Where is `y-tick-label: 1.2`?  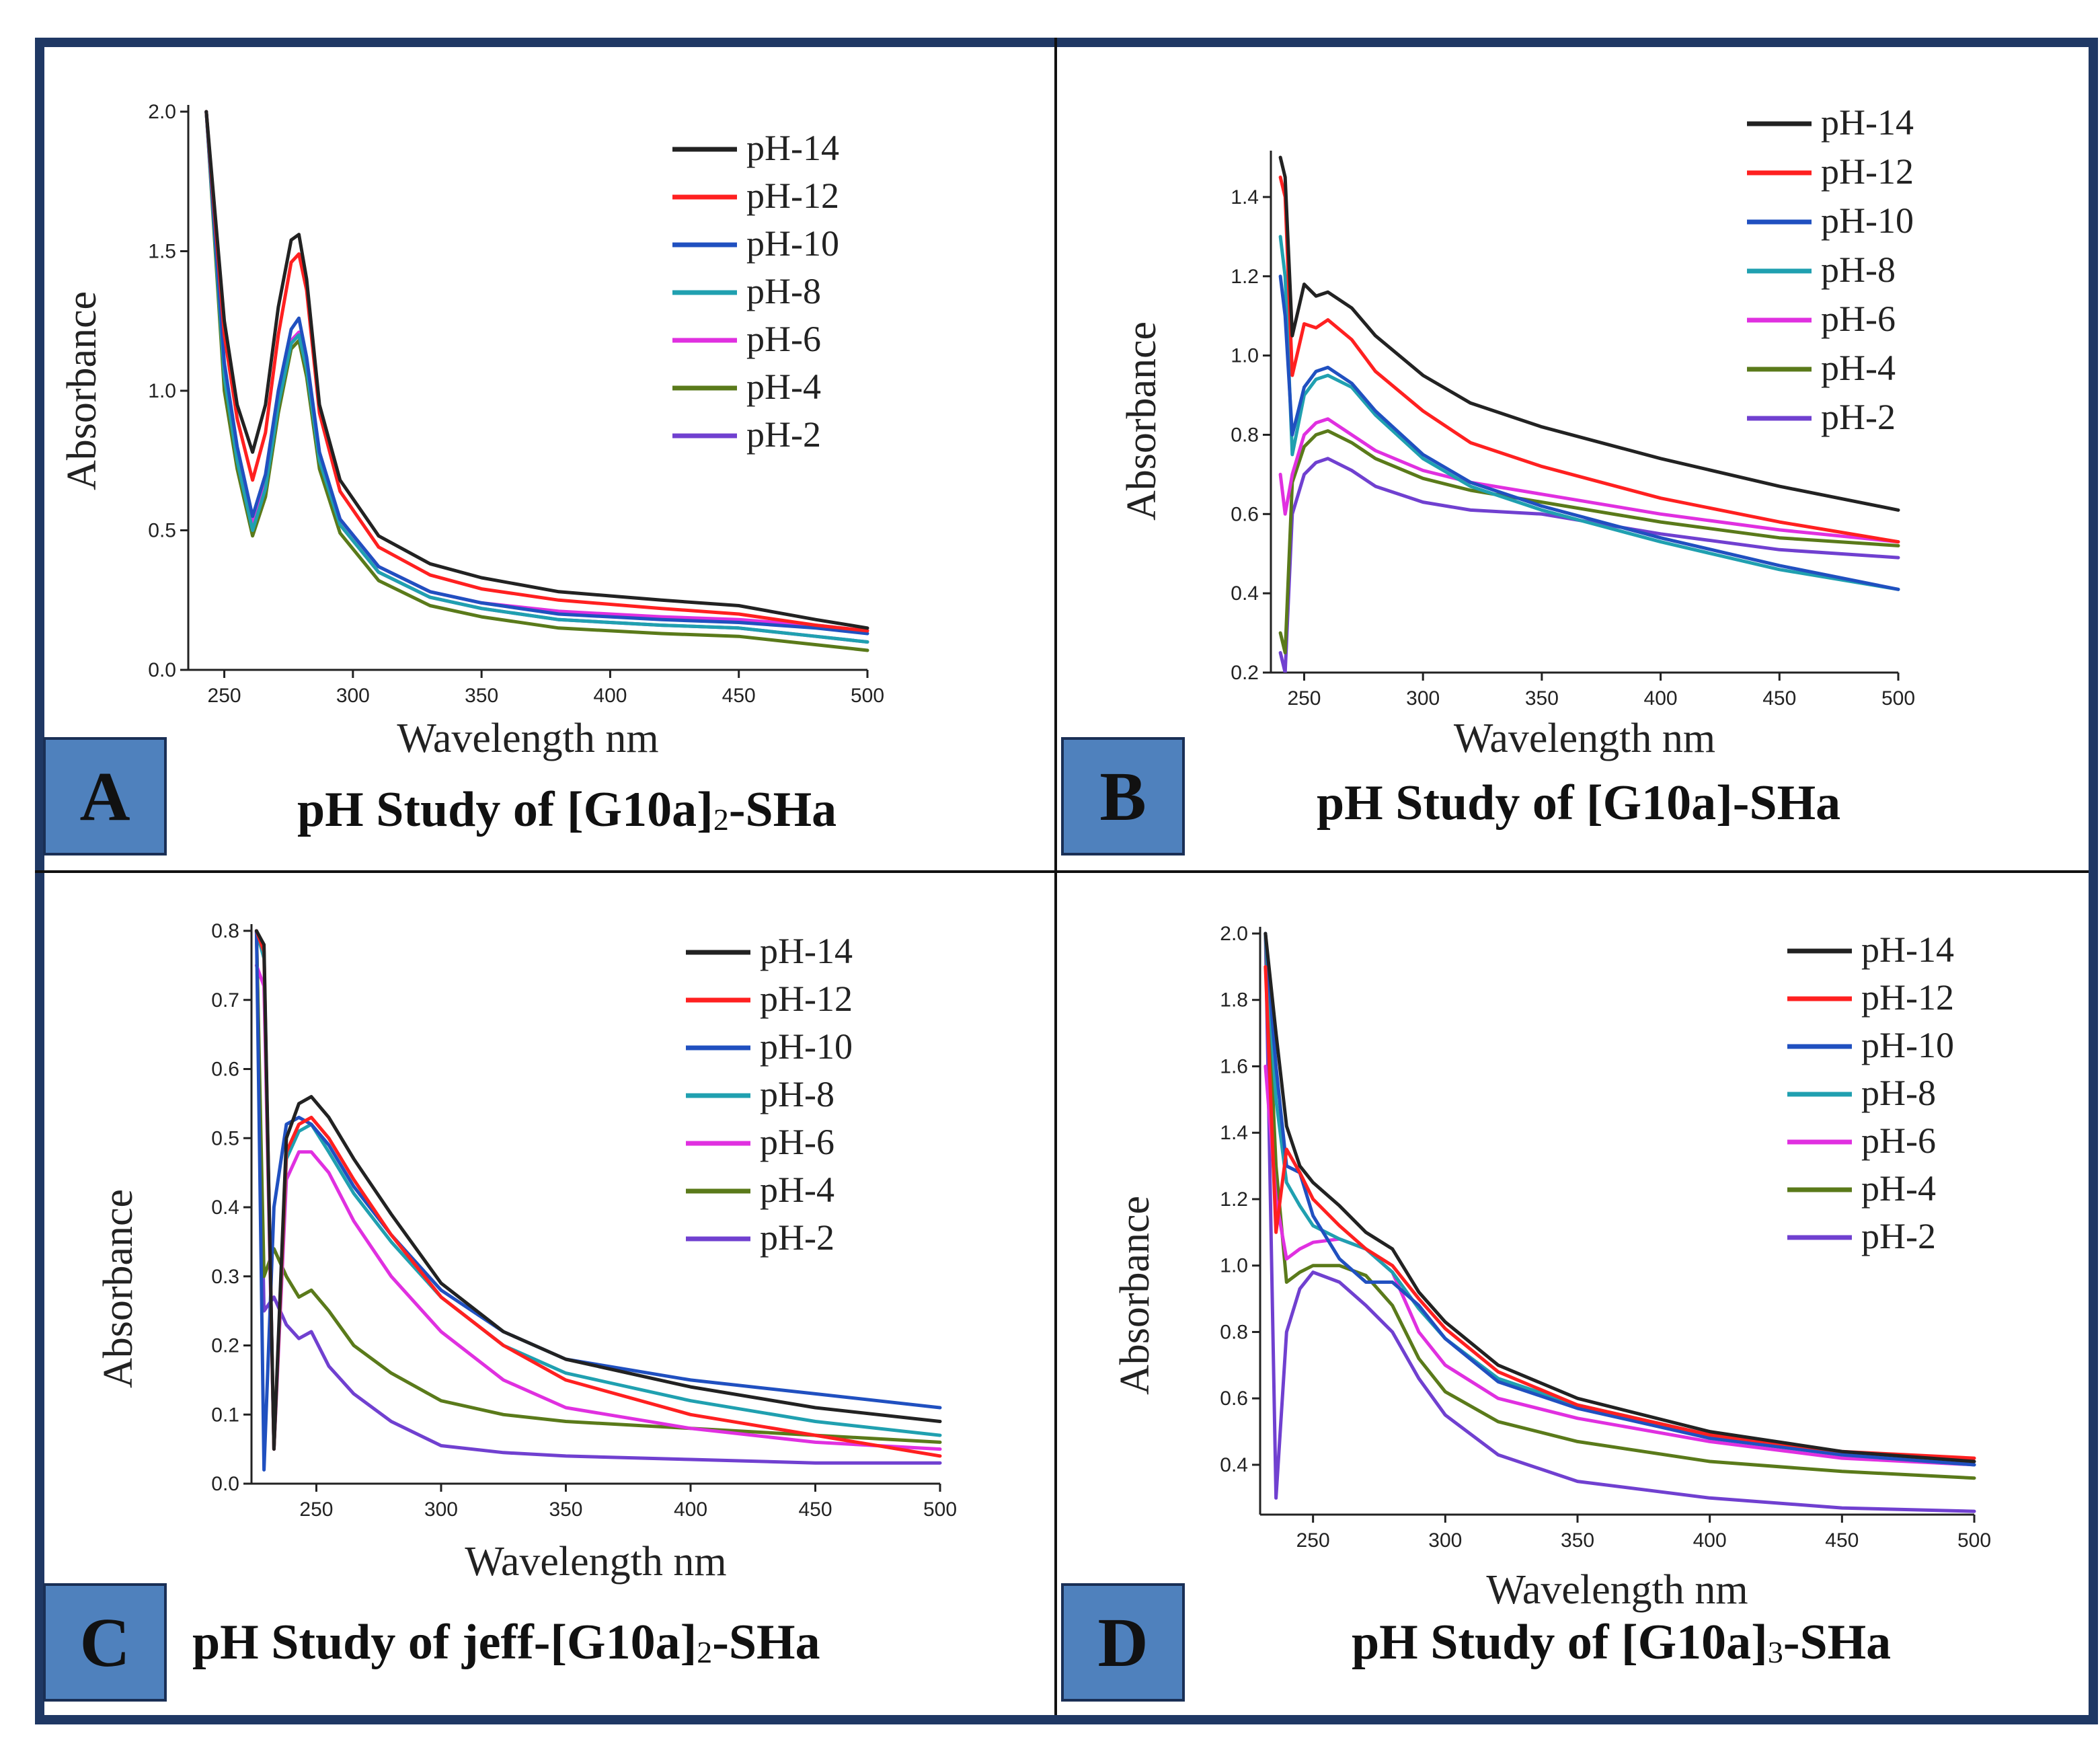
y-tick-label: 1.2 is located at coordinates (1234, 1199).